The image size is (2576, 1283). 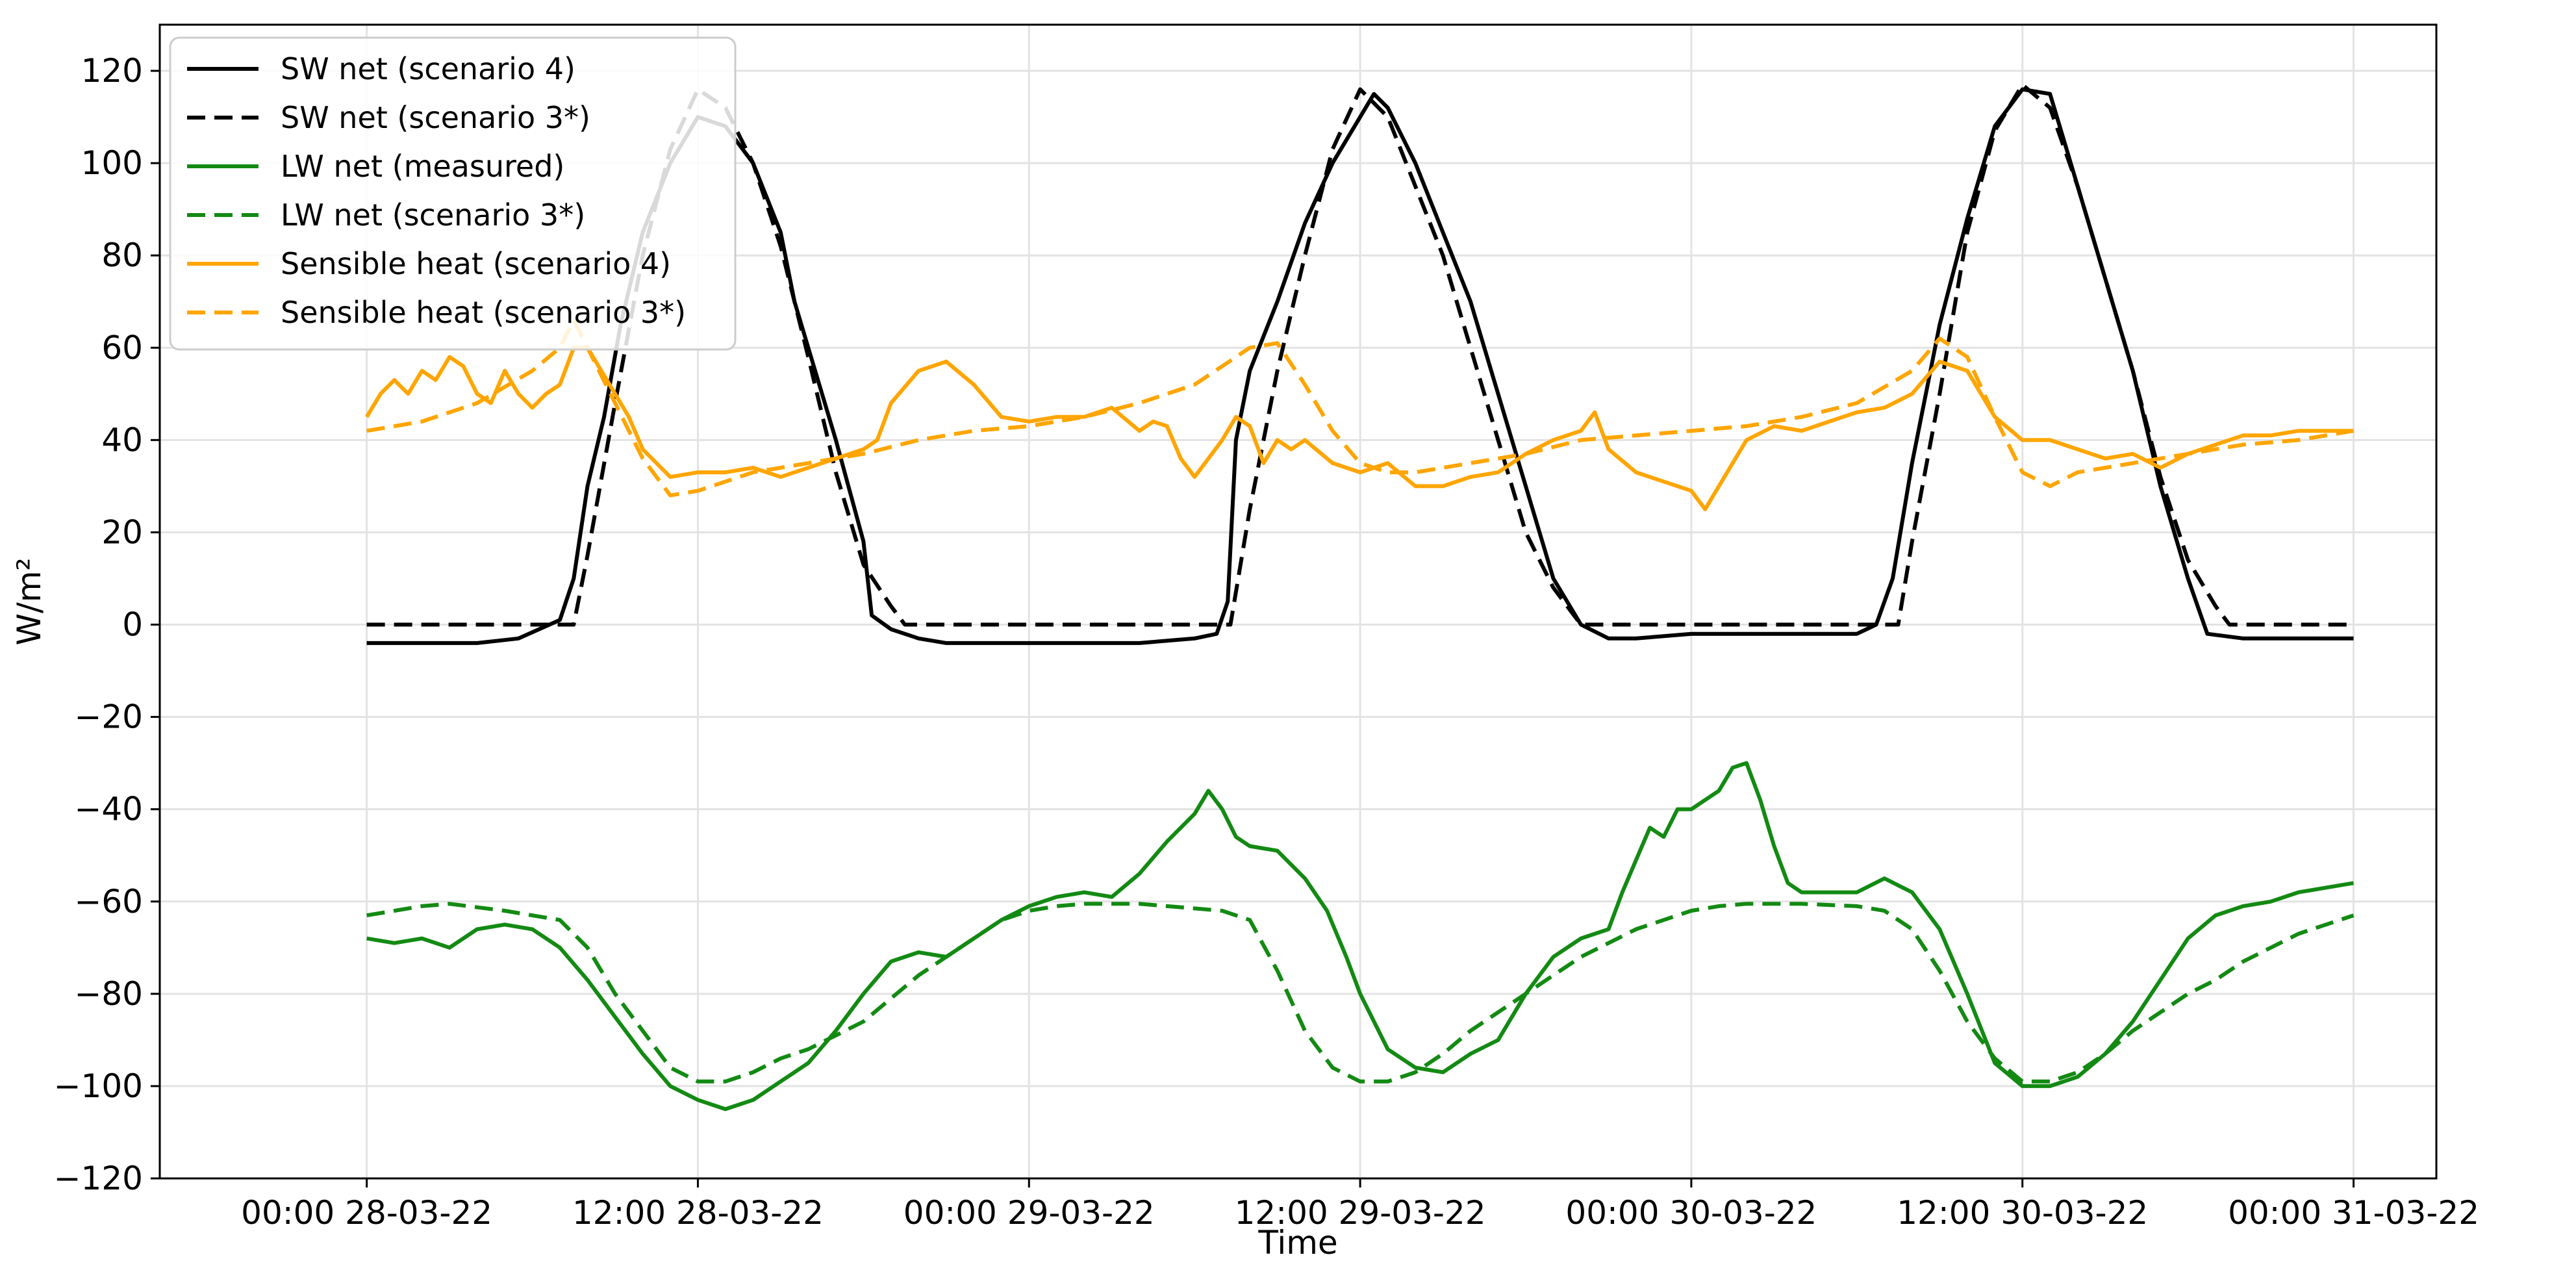 What do you see at coordinates (108, 809) in the screenshot?
I see `y-tick-label: −40` at bounding box center [108, 809].